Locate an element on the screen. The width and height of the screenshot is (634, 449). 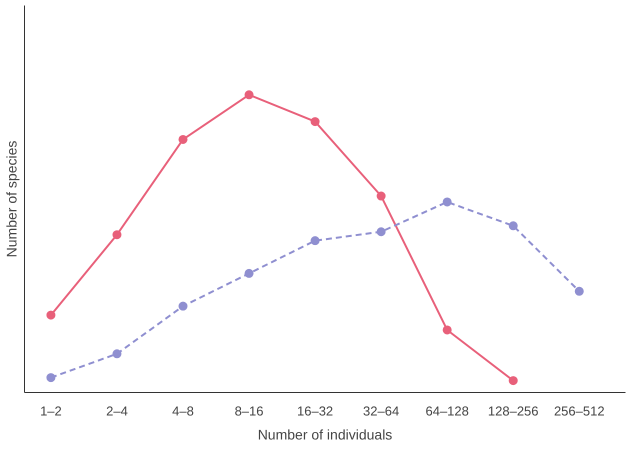
y-axis-title: Number of species is located at coordinates (12, 199).